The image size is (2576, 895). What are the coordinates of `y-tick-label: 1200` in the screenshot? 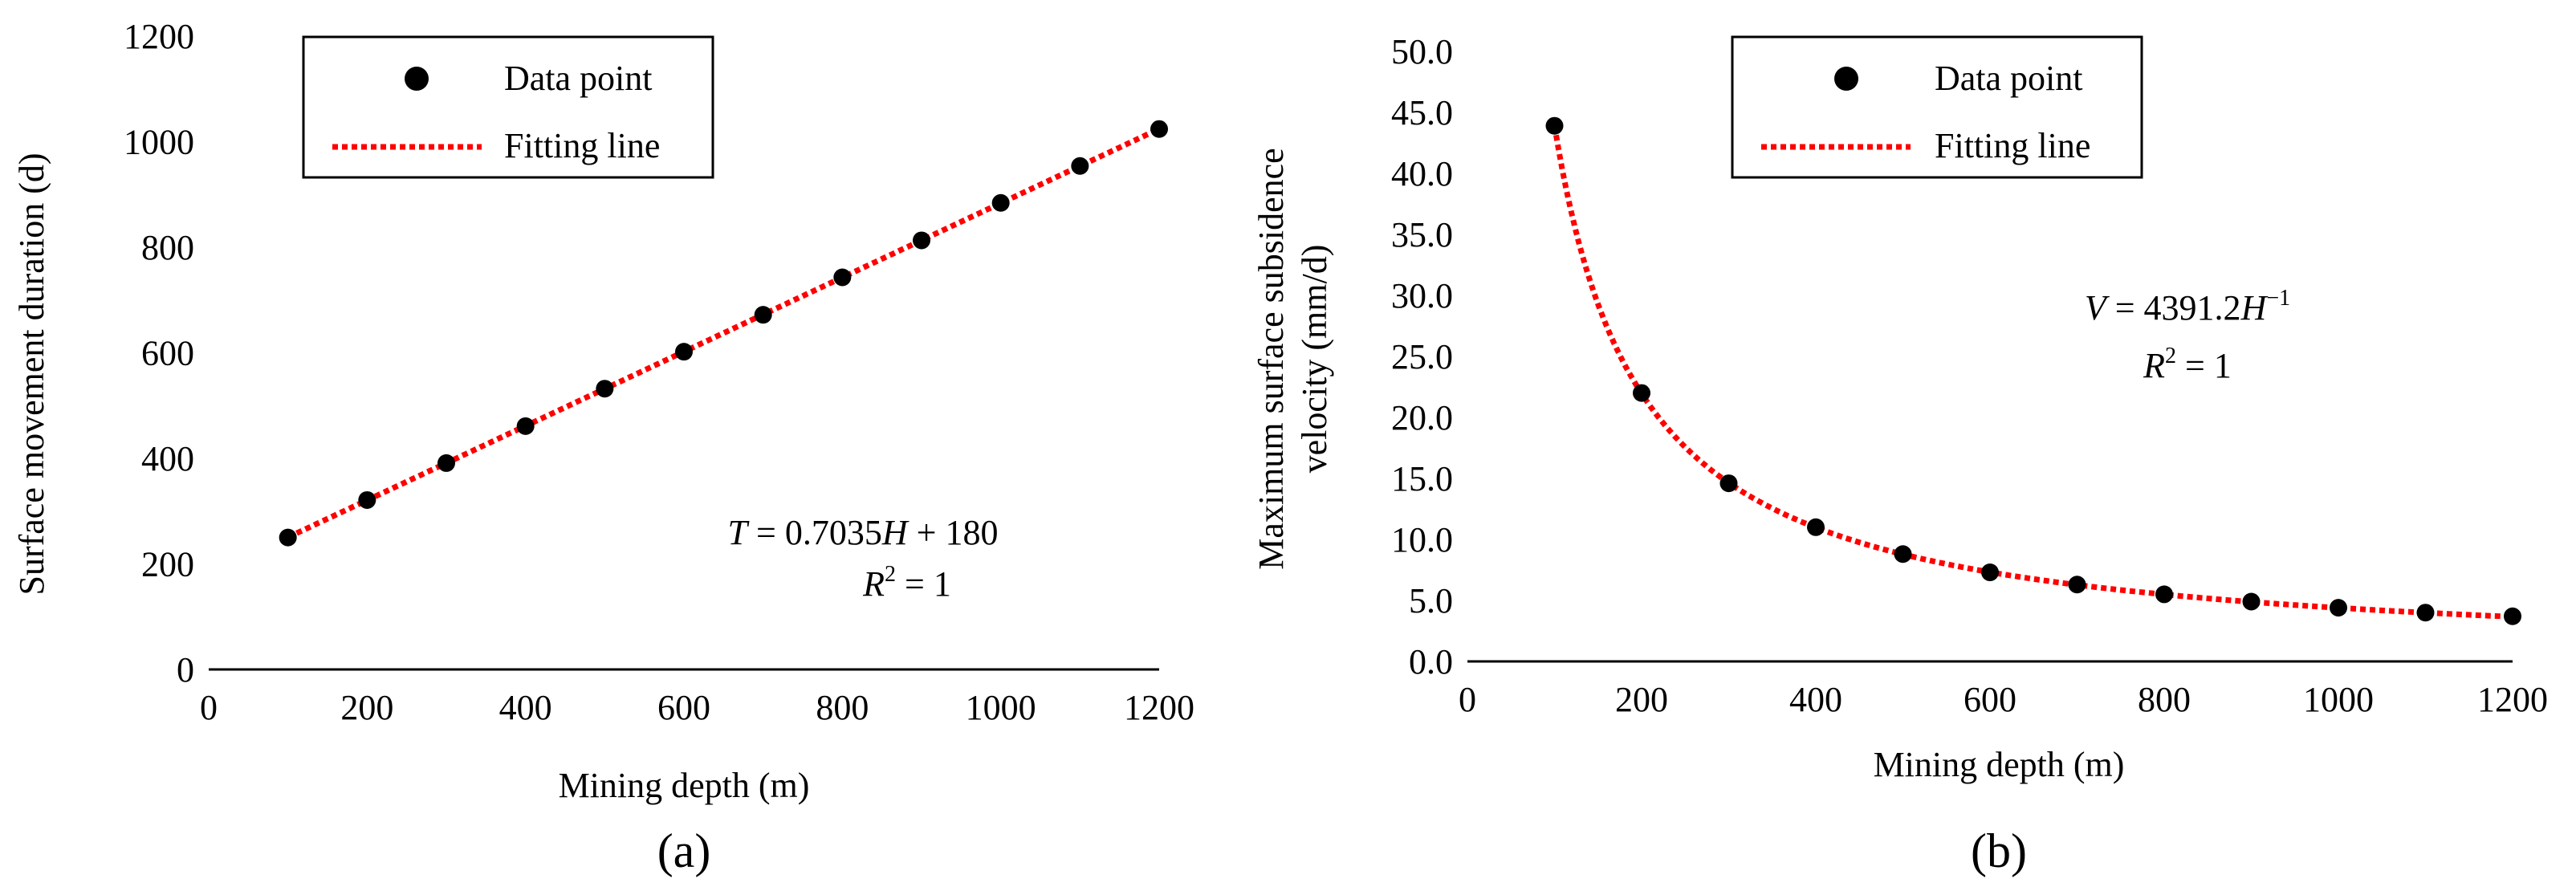 It's located at (159, 36).